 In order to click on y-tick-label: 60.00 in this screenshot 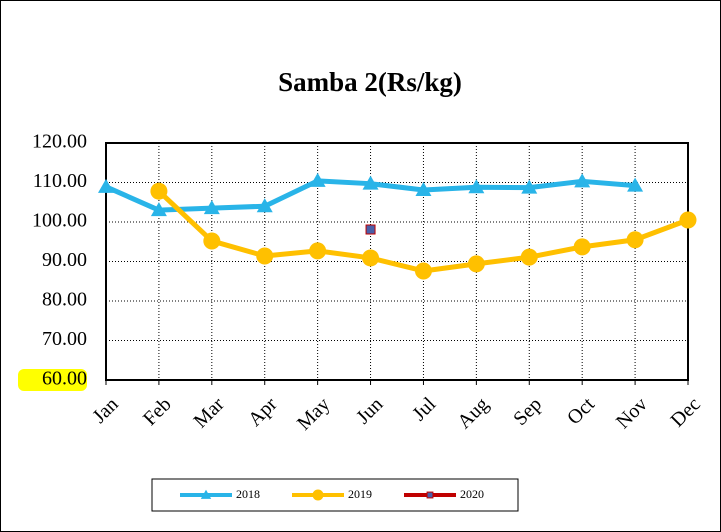, I will do `click(64, 379)`.